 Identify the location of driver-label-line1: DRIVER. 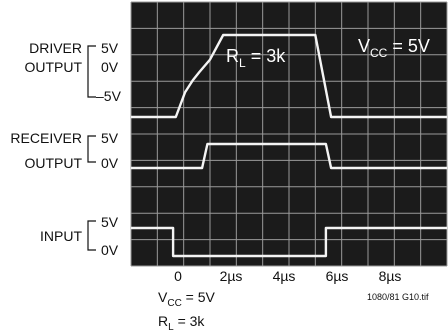
(55, 48).